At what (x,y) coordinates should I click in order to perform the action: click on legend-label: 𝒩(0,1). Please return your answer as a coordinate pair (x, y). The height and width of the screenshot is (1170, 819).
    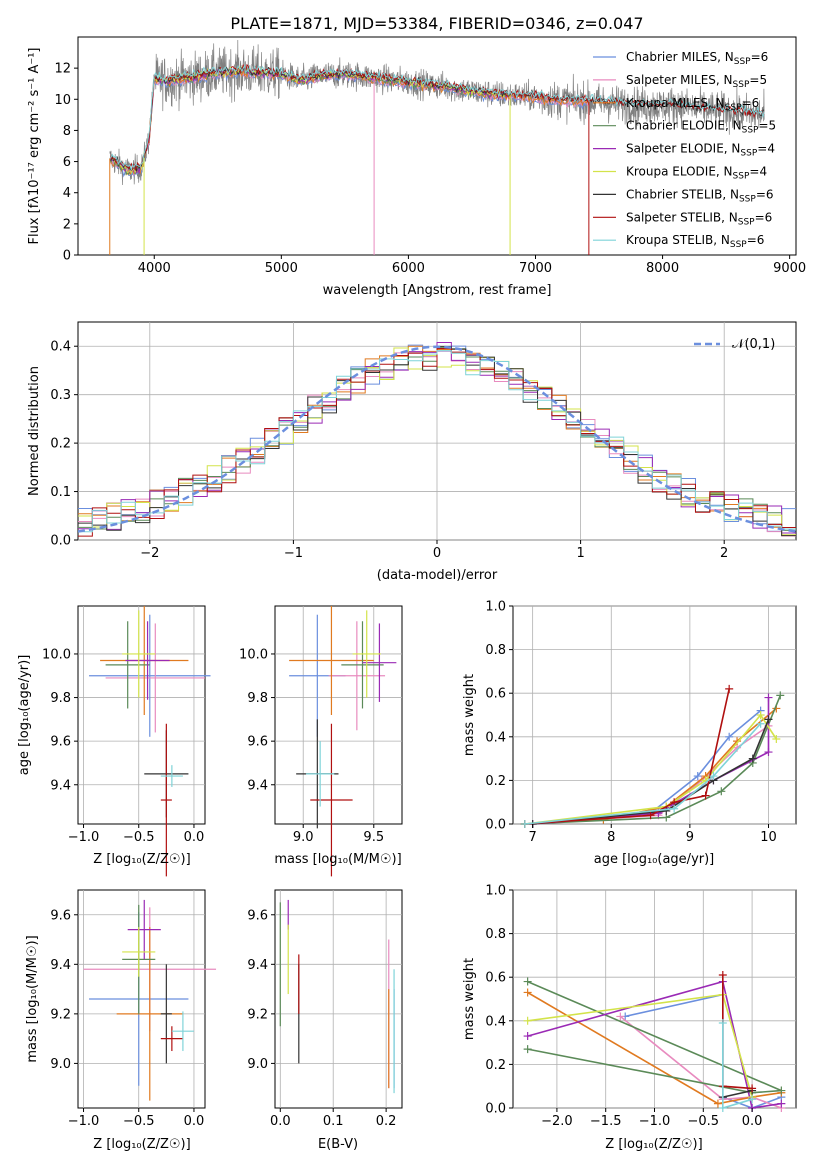
    Looking at the image, I should click on (753, 344).